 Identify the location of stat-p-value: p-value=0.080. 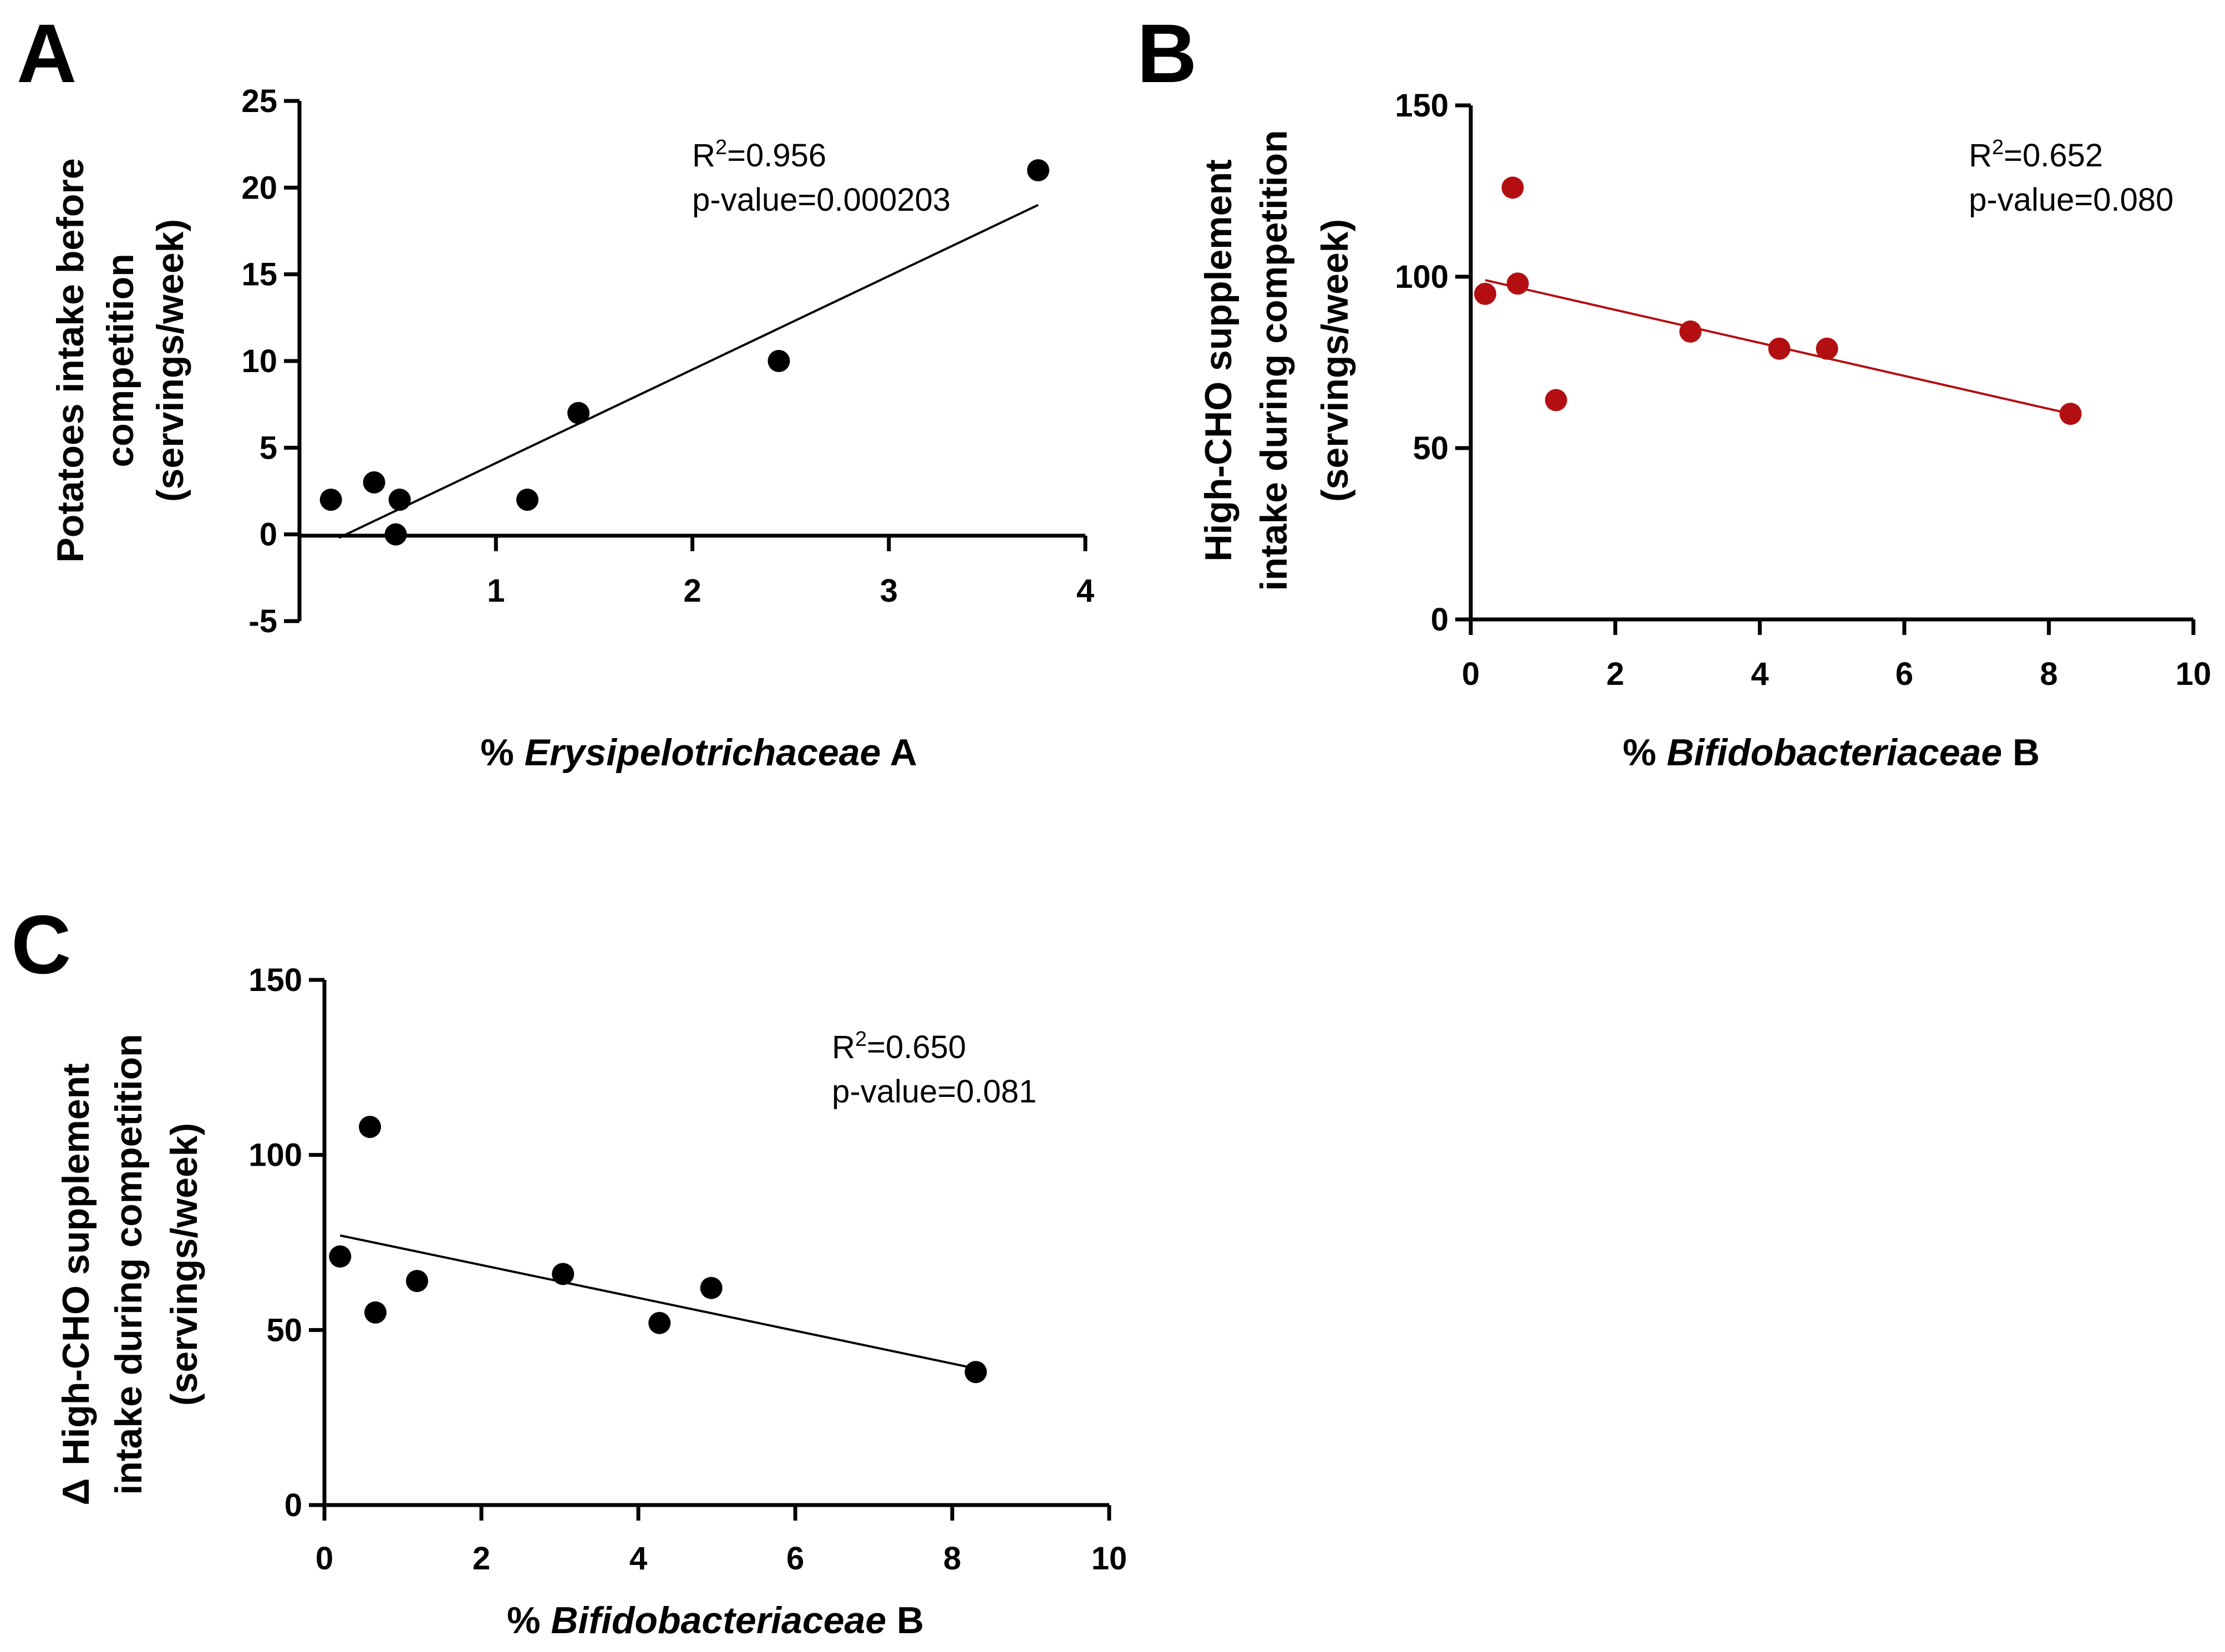
(2071, 200).